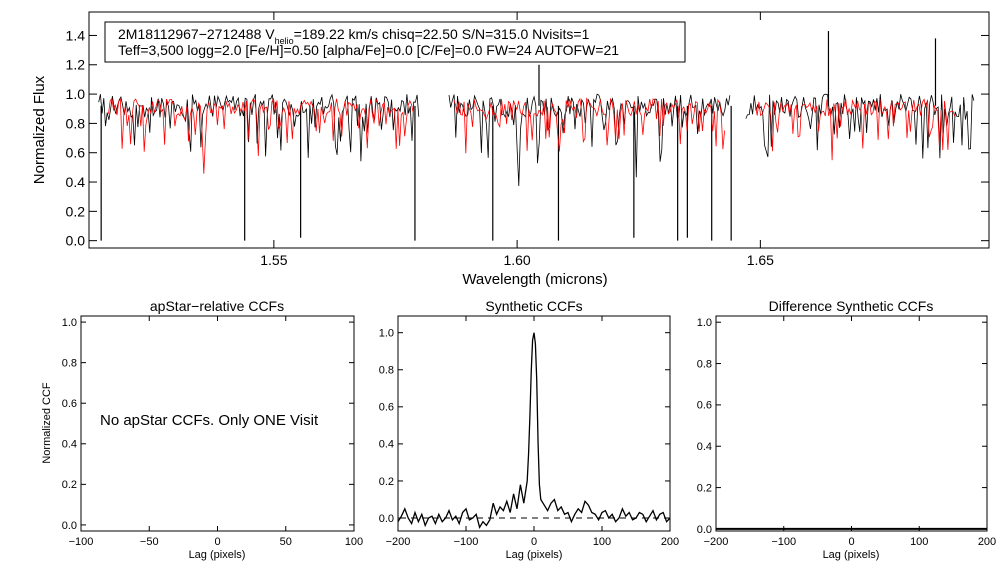  I want to click on info-line-1-sub: helio, so click(284, 41).